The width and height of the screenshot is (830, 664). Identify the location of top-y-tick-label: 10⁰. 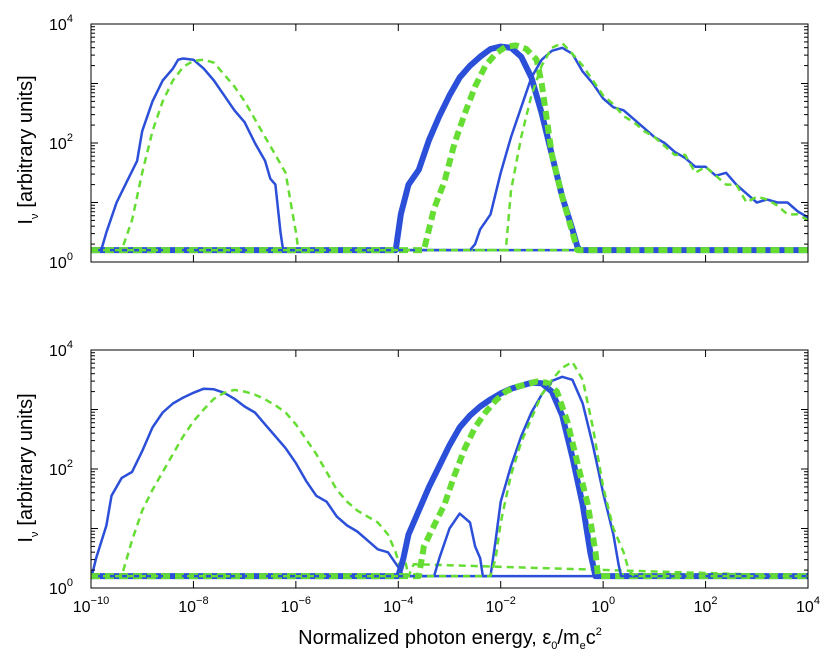
(61, 261).